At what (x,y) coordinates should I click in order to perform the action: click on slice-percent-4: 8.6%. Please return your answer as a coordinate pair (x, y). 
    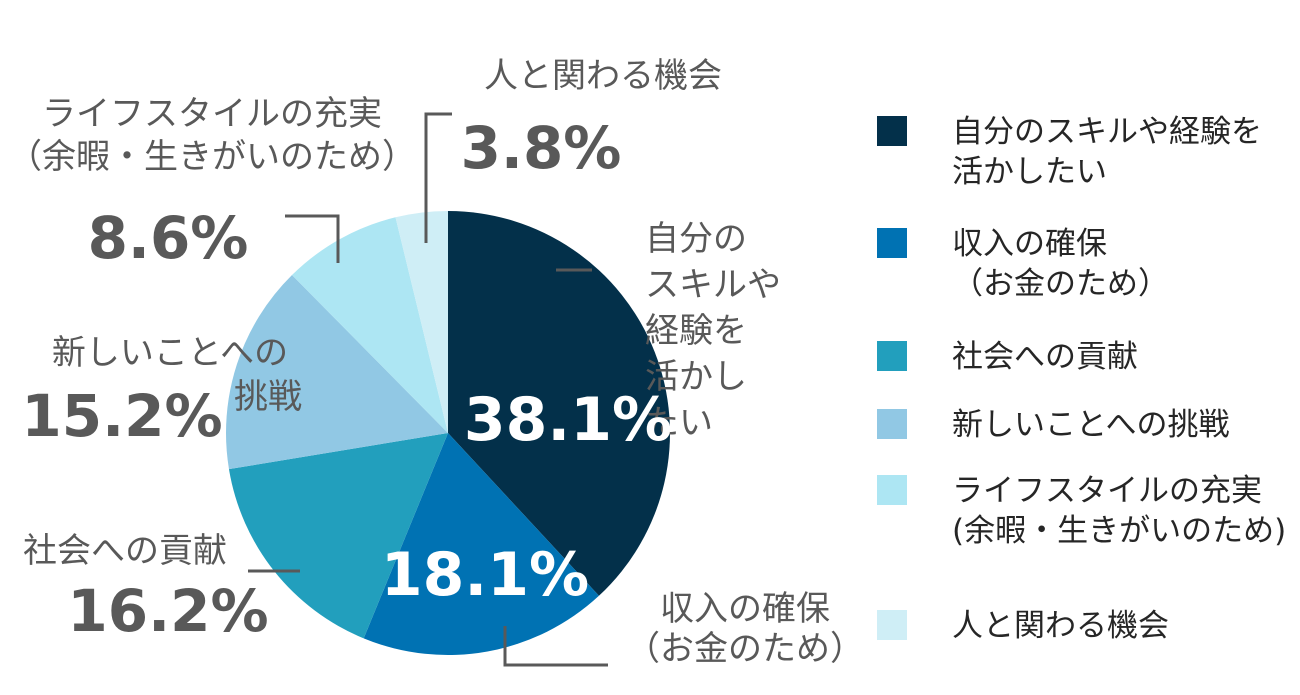
    Looking at the image, I should click on (168, 238).